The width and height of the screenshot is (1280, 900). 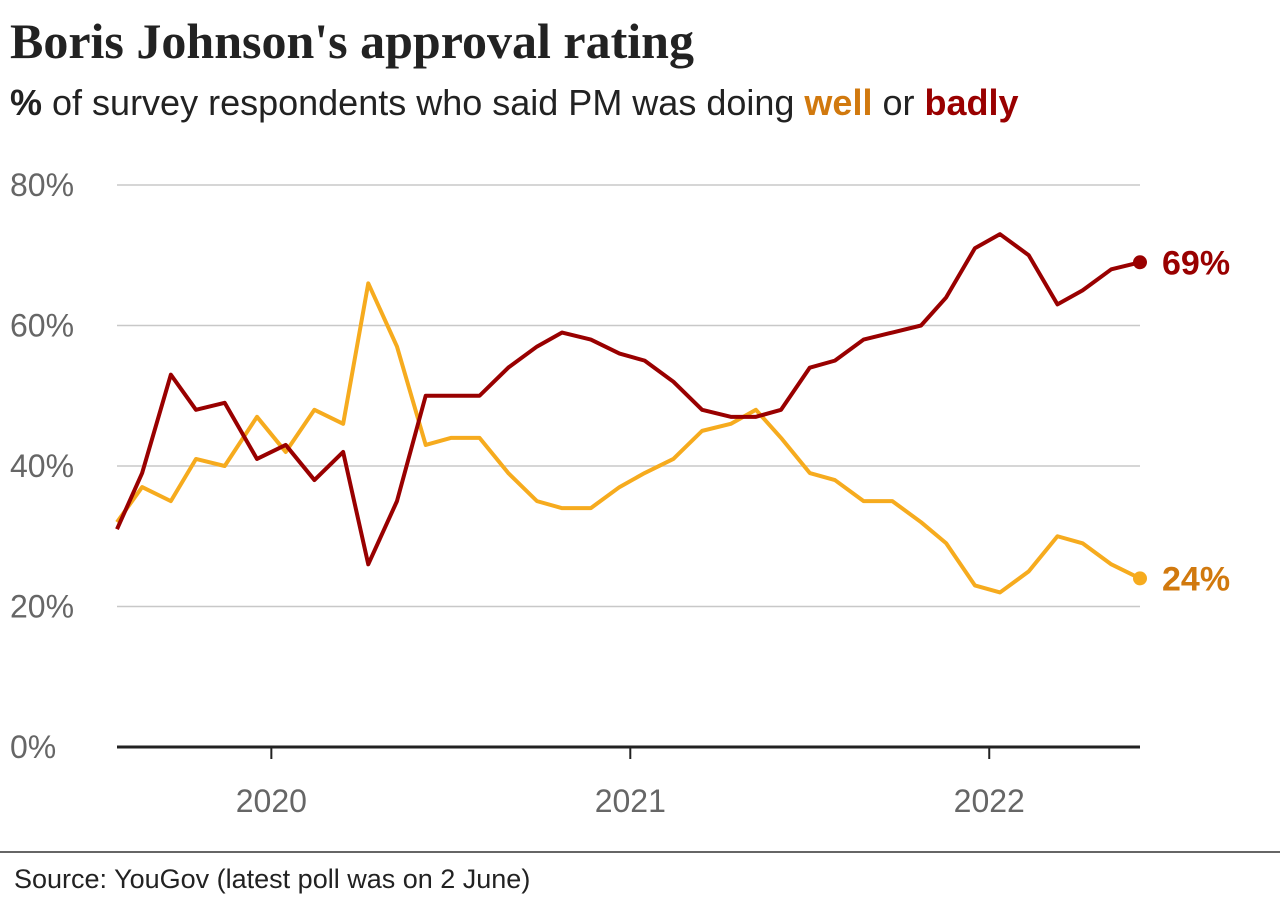 What do you see at coordinates (352, 41) in the screenshot?
I see `chart-title: Boris Johnson's approval rating` at bounding box center [352, 41].